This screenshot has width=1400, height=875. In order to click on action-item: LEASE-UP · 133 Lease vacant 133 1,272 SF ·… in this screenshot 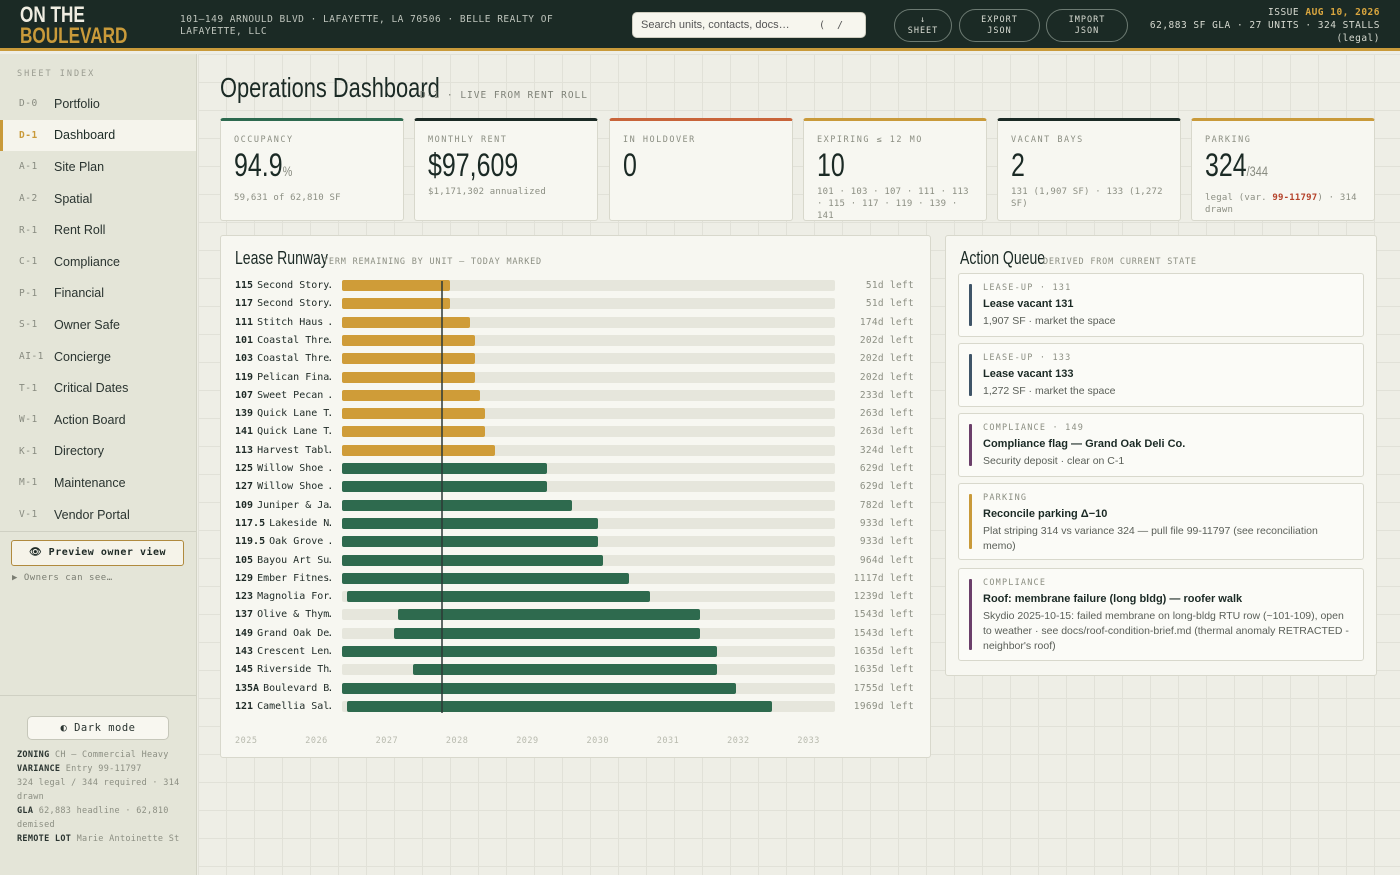, I will do `click(1161, 375)`.